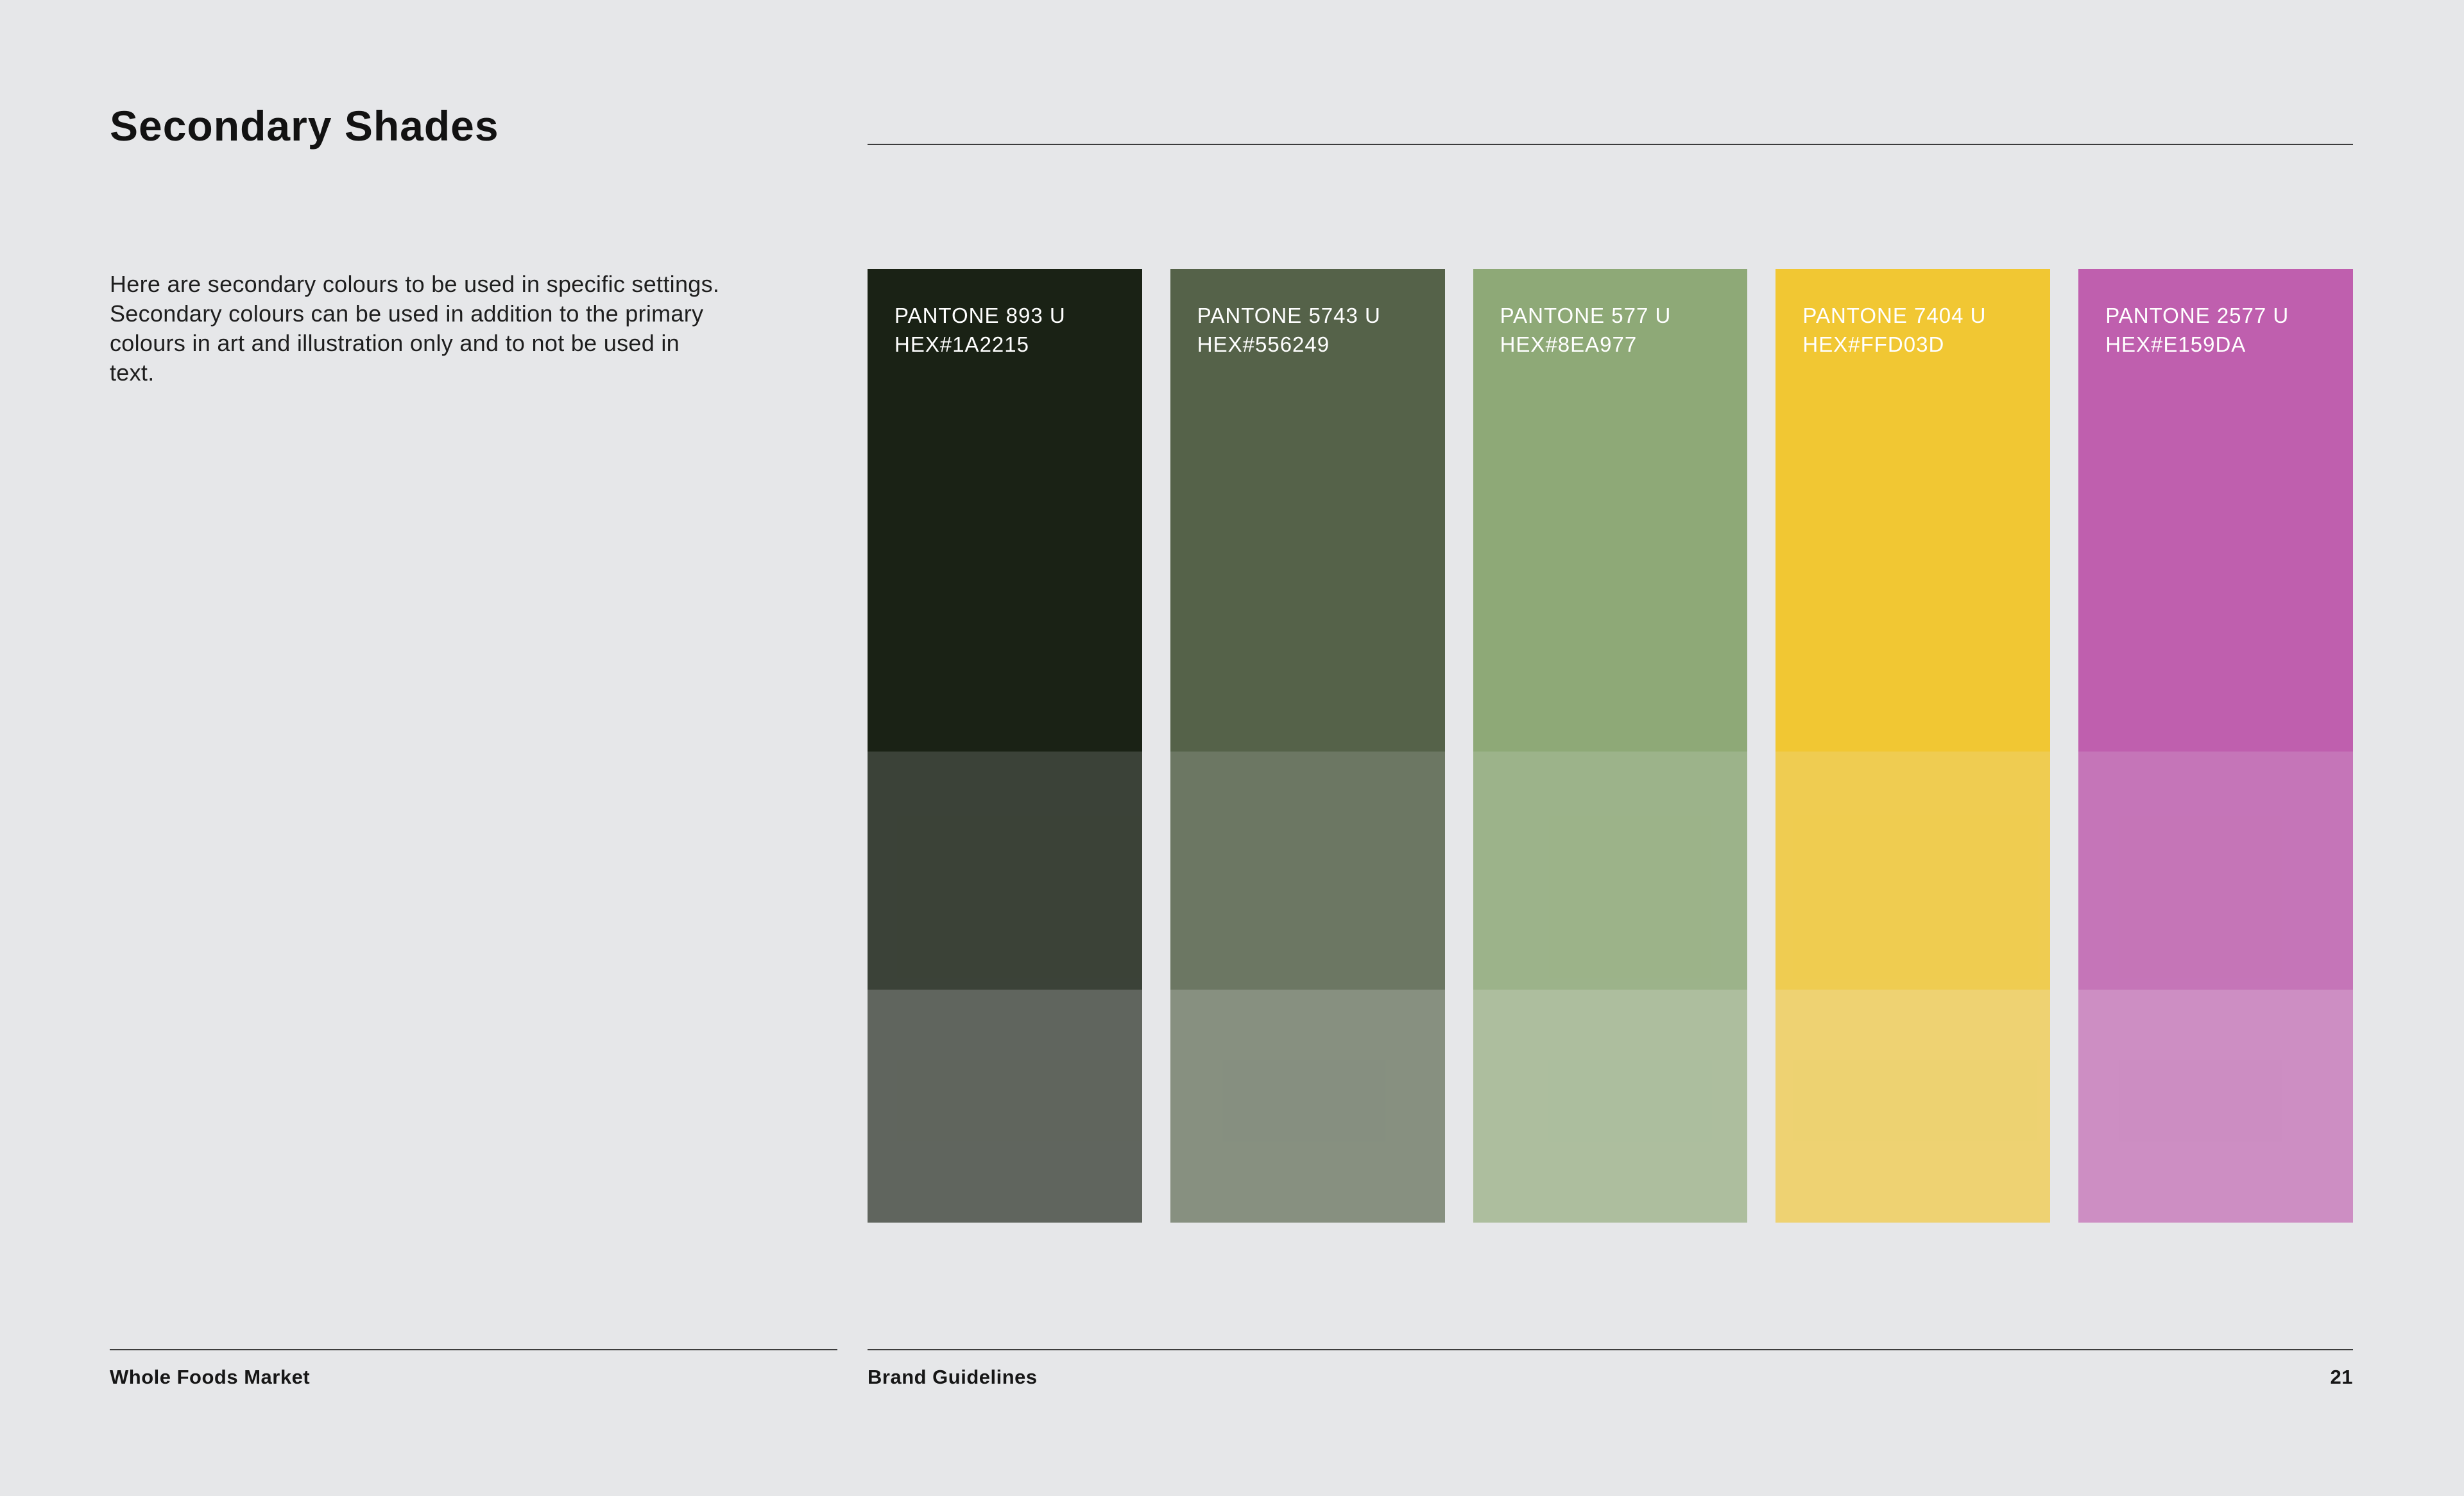 The width and height of the screenshot is (2464, 1496). What do you see at coordinates (1289, 330) in the screenshot?
I see `swatch-label: PANTONE 5743 U HEX#556249` at bounding box center [1289, 330].